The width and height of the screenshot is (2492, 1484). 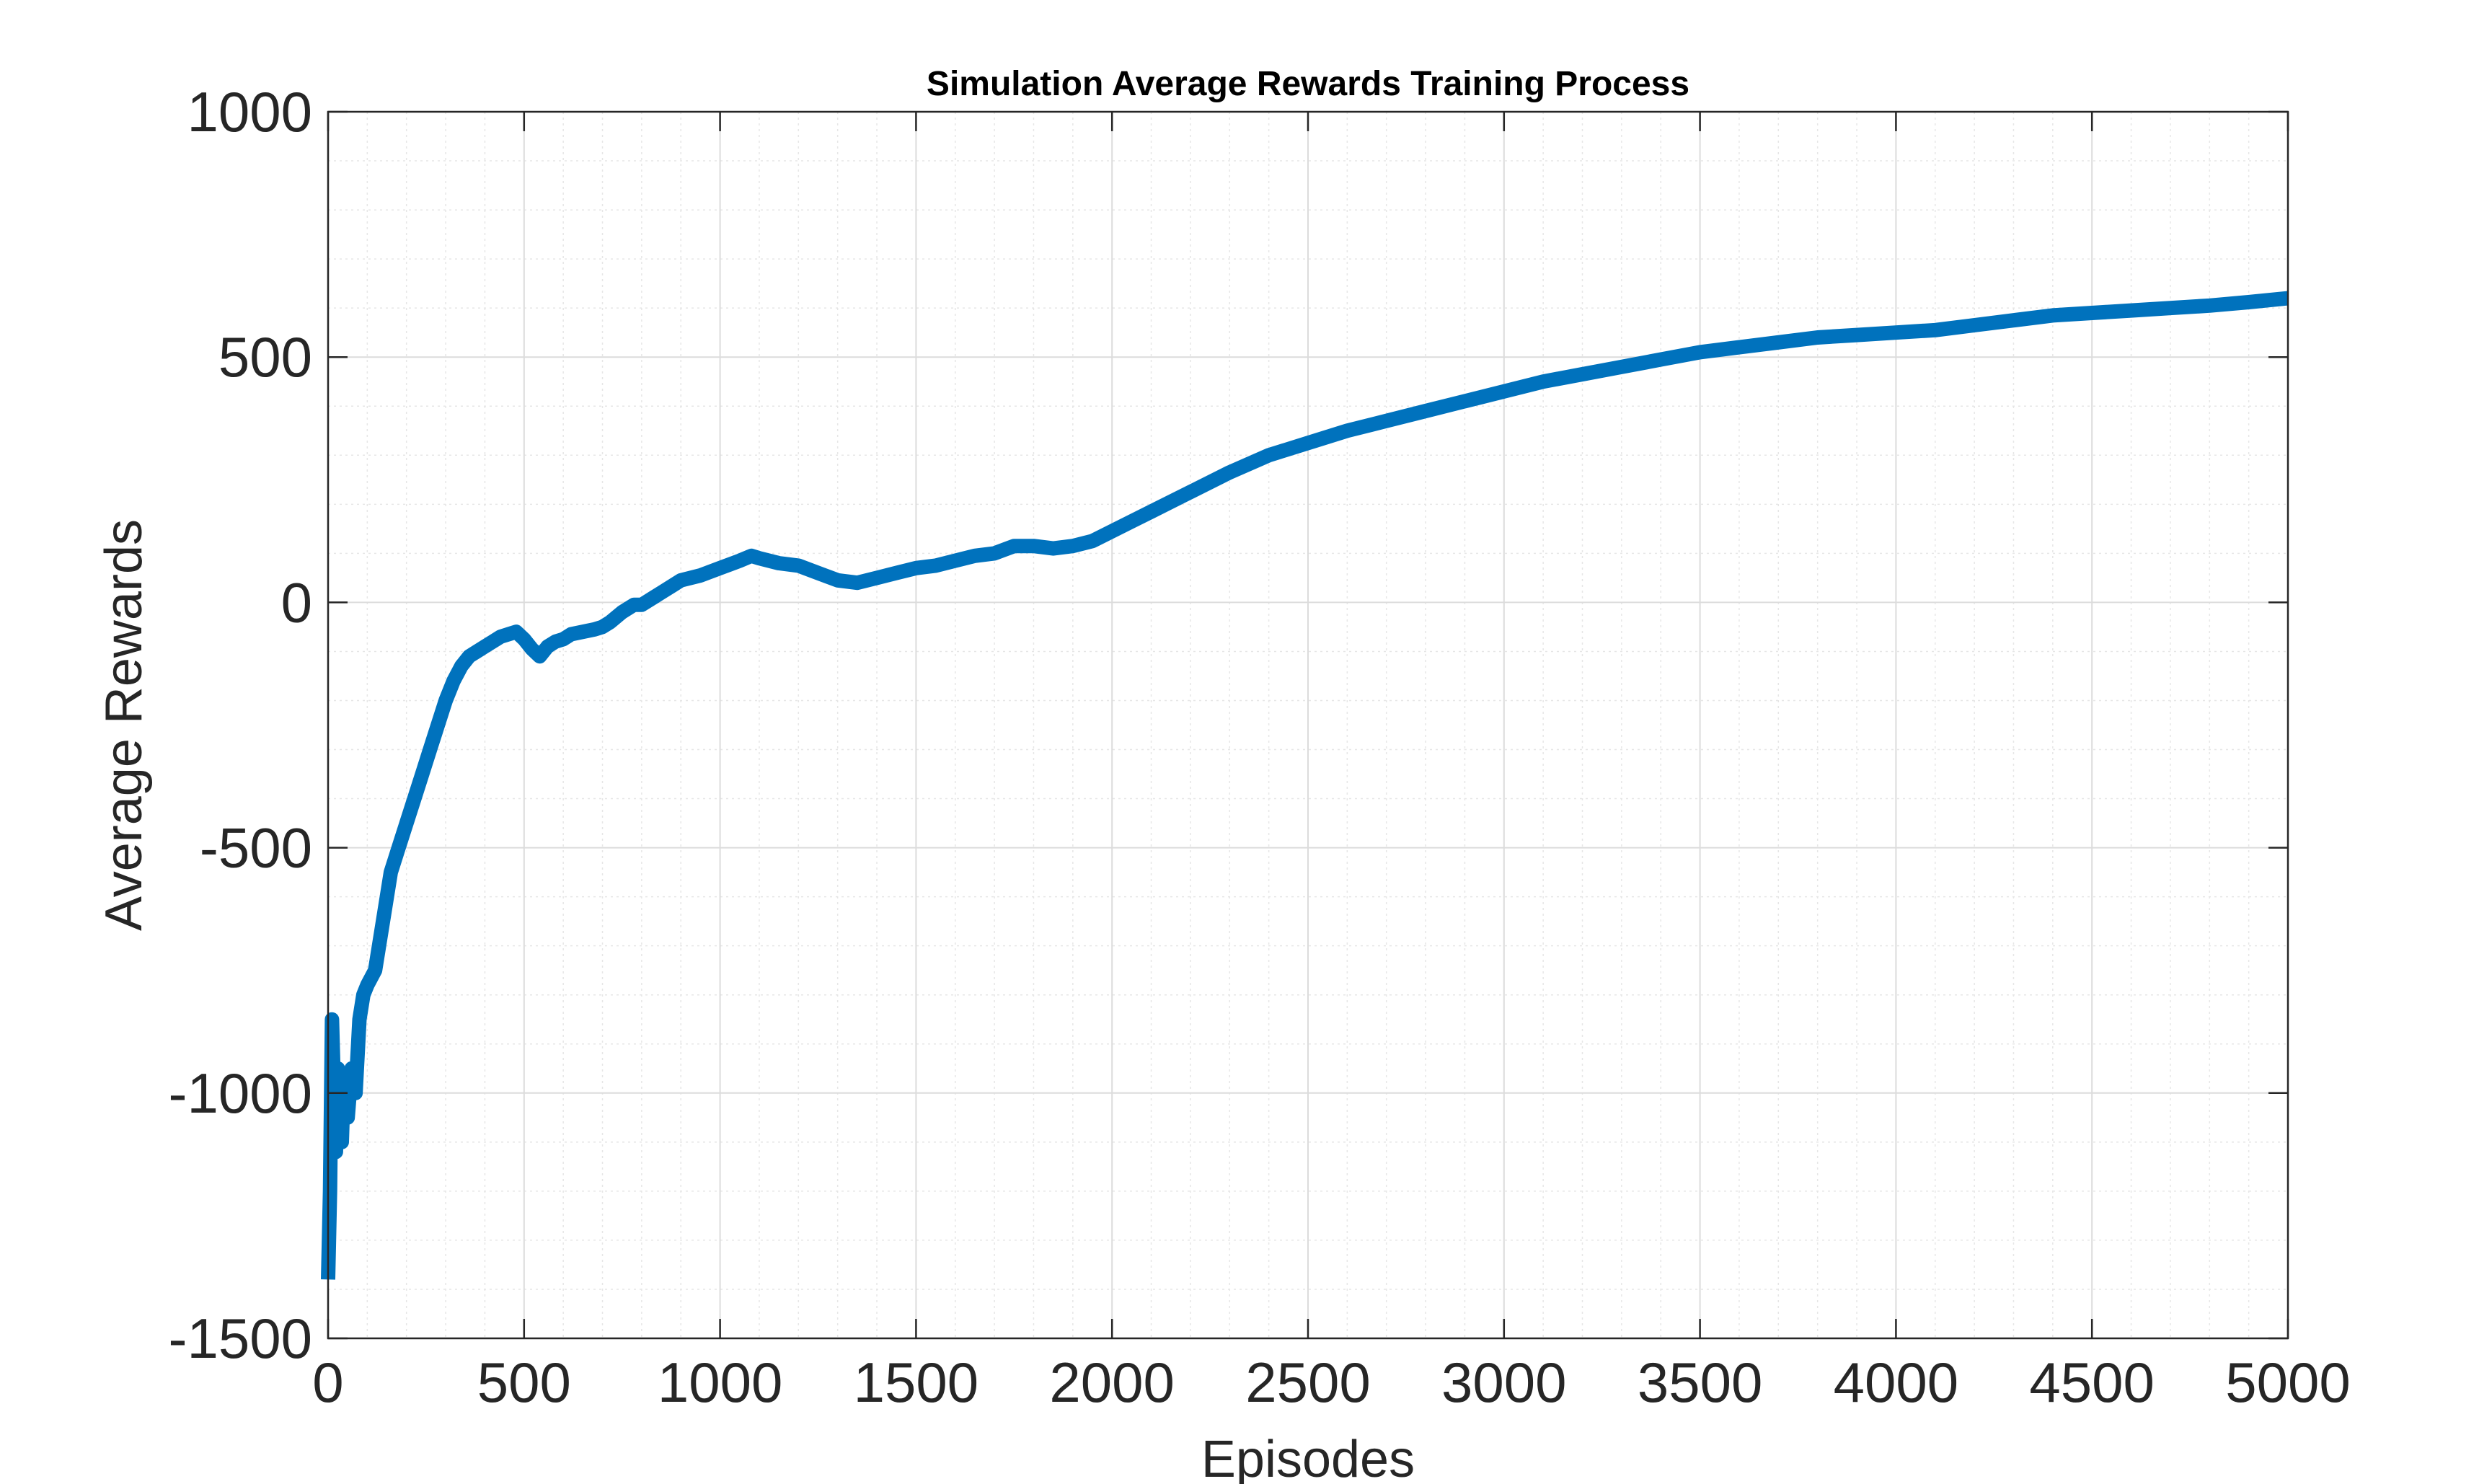 I want to click on x-tick-label: 3500, so click(x=1700, y=1382).